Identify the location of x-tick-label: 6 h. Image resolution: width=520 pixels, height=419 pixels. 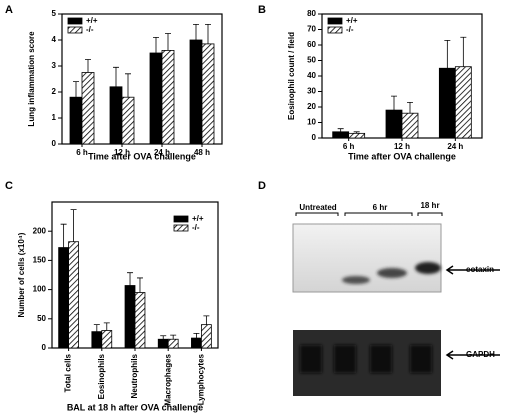
(82, 152).